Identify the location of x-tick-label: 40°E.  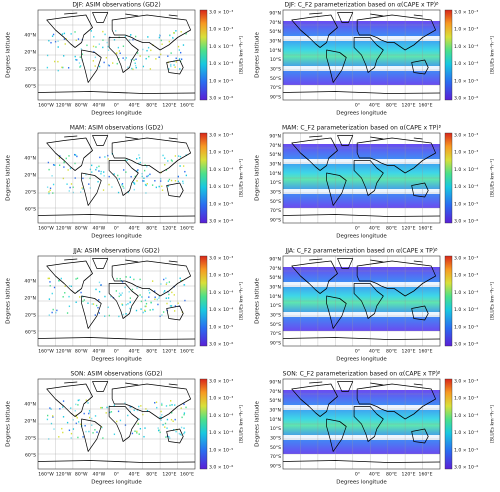
(374, 352).